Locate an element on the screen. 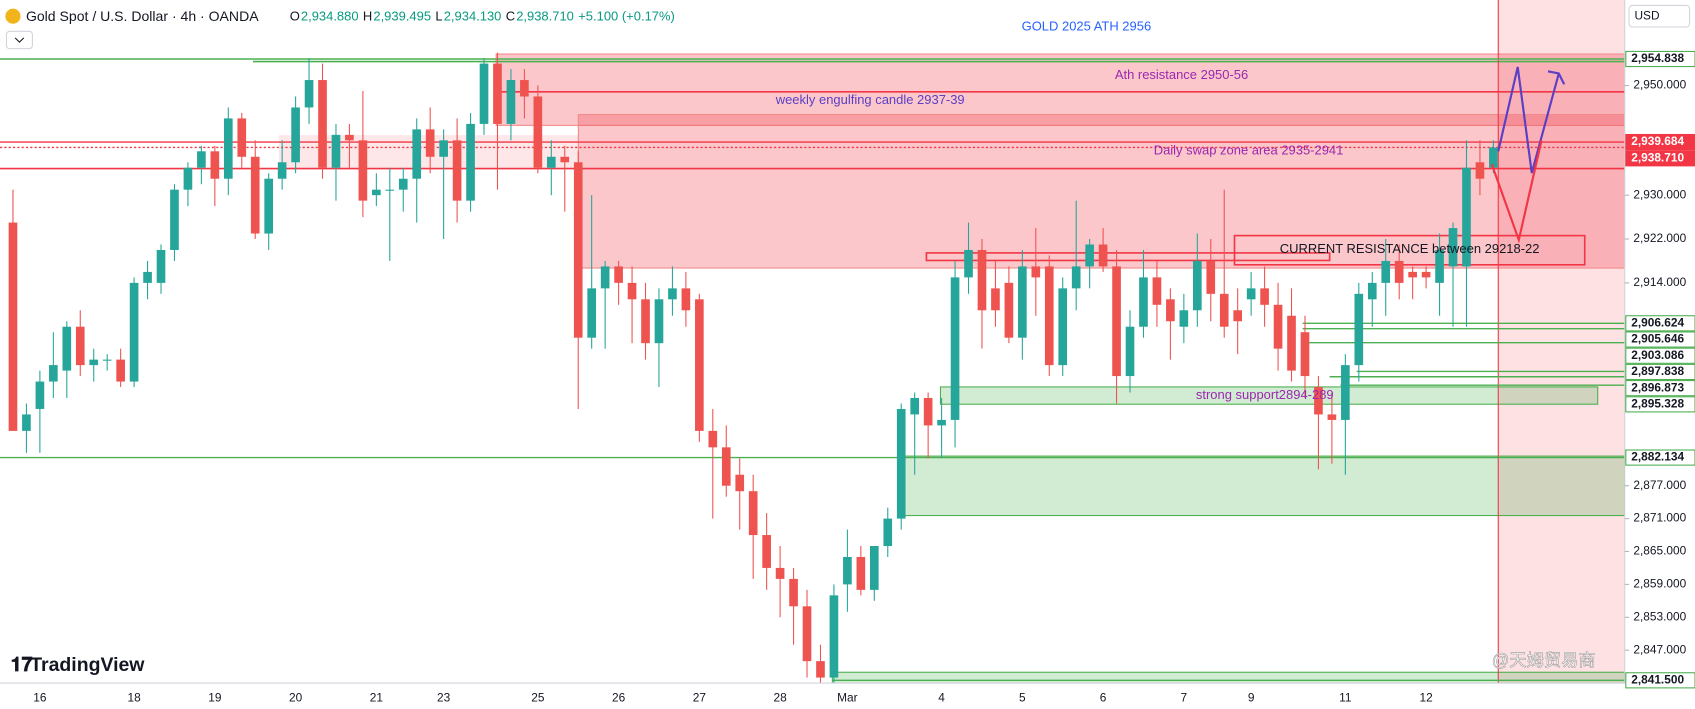  collapse-button is located at coordinates (19, 40).